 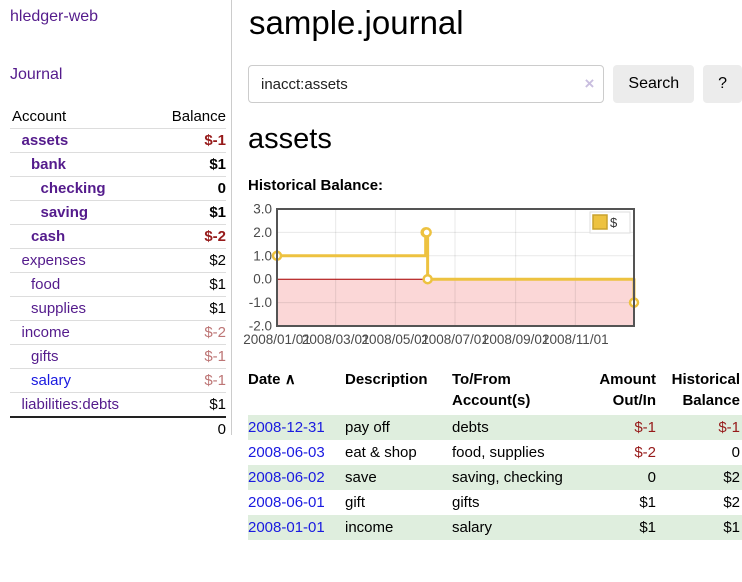 I want to click on account-row: cash $-2, so click(x=118, y=236).